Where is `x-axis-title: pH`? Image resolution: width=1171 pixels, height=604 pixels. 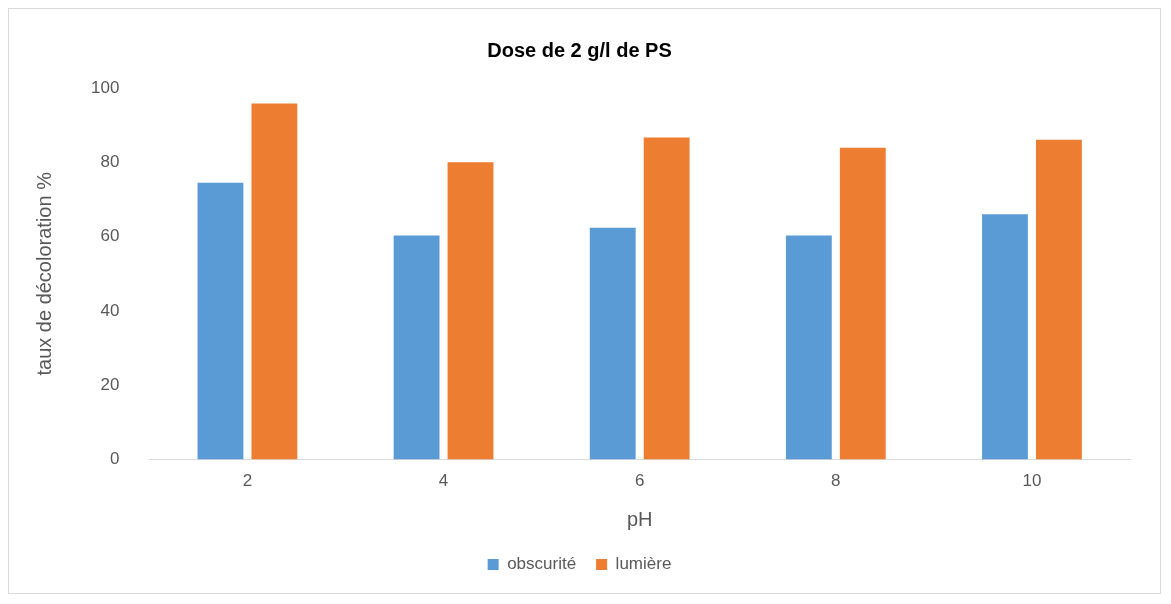 x-axis-title: pH is located at coordinates (639, 518).